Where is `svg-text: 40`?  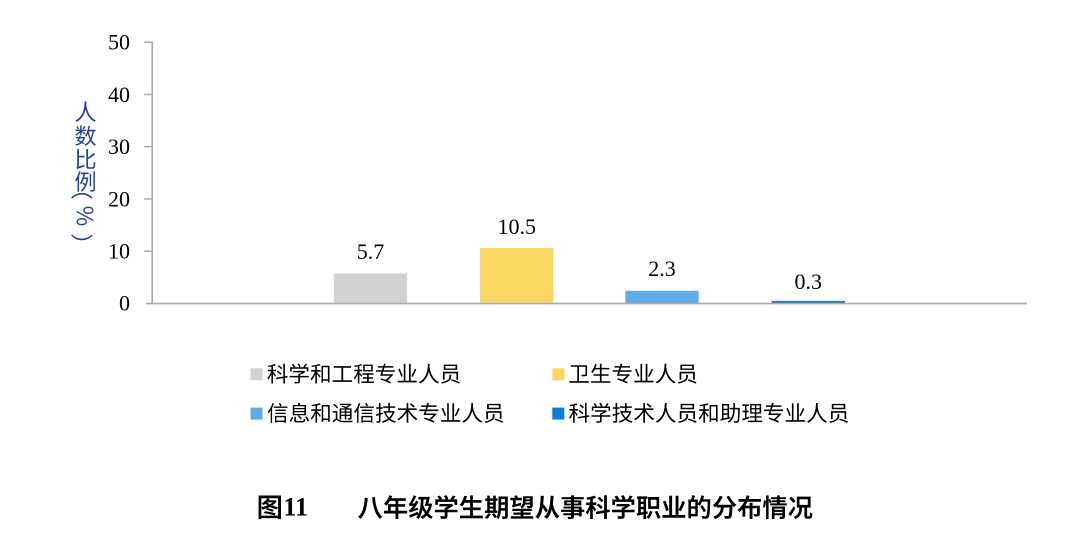 svg-text: 40 is located at coordinates (119, 94).